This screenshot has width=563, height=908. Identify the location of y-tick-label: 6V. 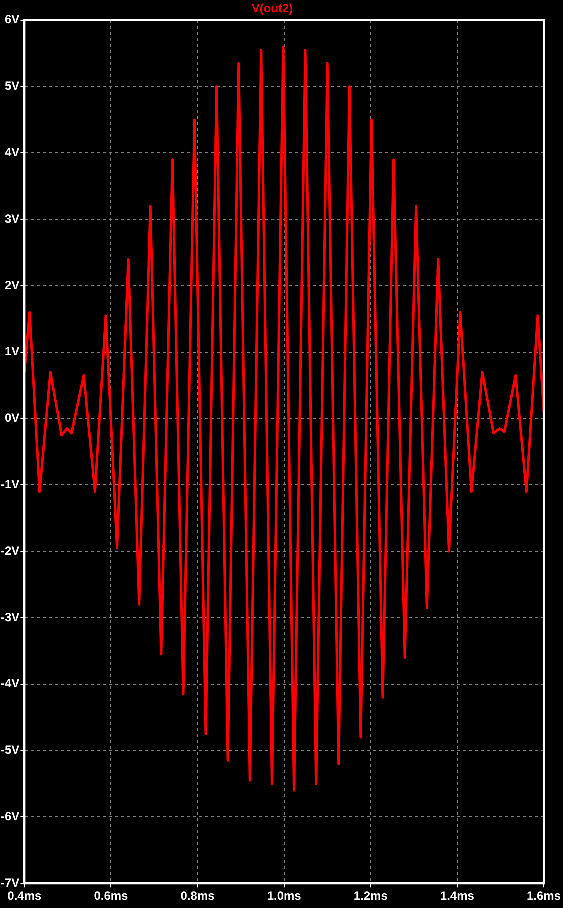
(12, 19).